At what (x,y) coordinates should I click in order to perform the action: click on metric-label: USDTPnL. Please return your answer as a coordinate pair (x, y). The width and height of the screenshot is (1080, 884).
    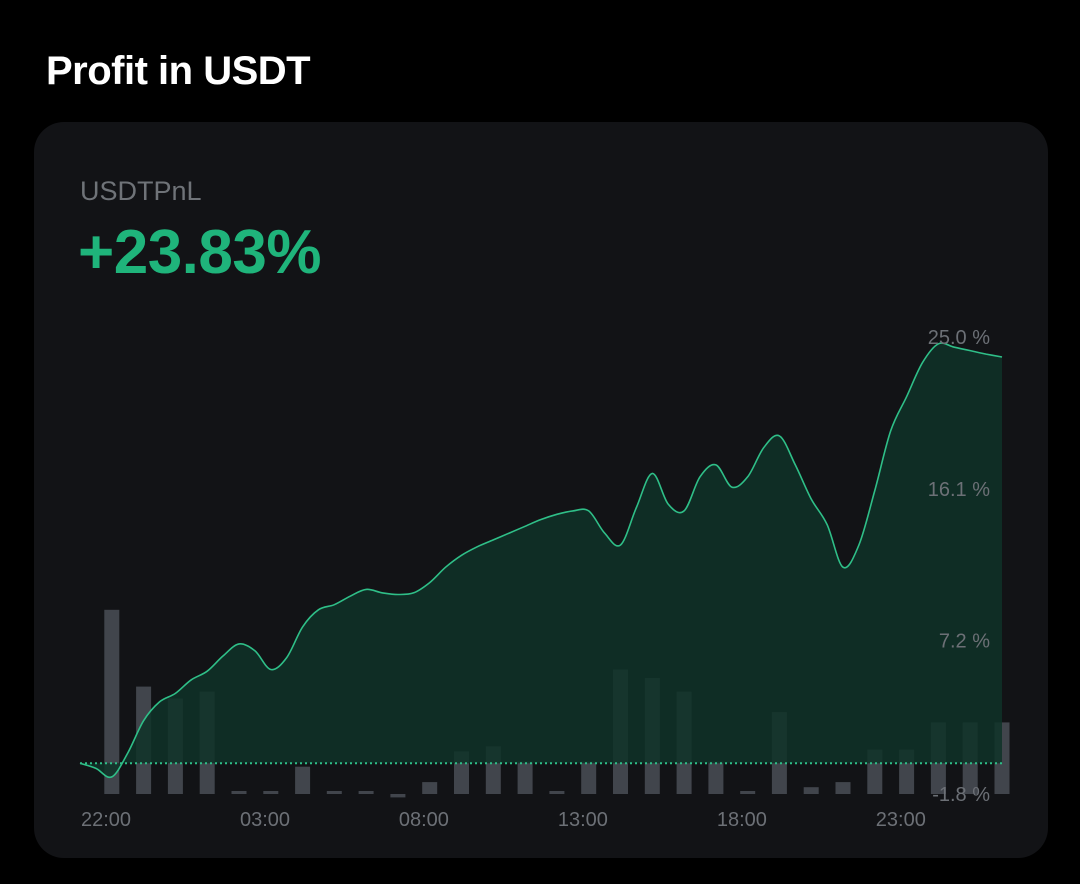
    Looking at the image, I should click on (141, 191).